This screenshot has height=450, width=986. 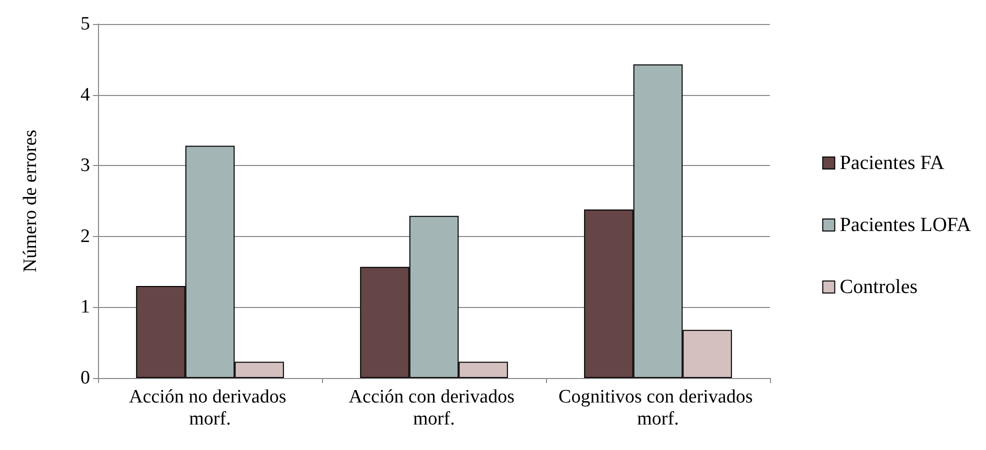 What do you see at coordinates (30, 201) in the screenshot?
I see `y-axis-title: Número de errores` at bounding box center [30, 201].